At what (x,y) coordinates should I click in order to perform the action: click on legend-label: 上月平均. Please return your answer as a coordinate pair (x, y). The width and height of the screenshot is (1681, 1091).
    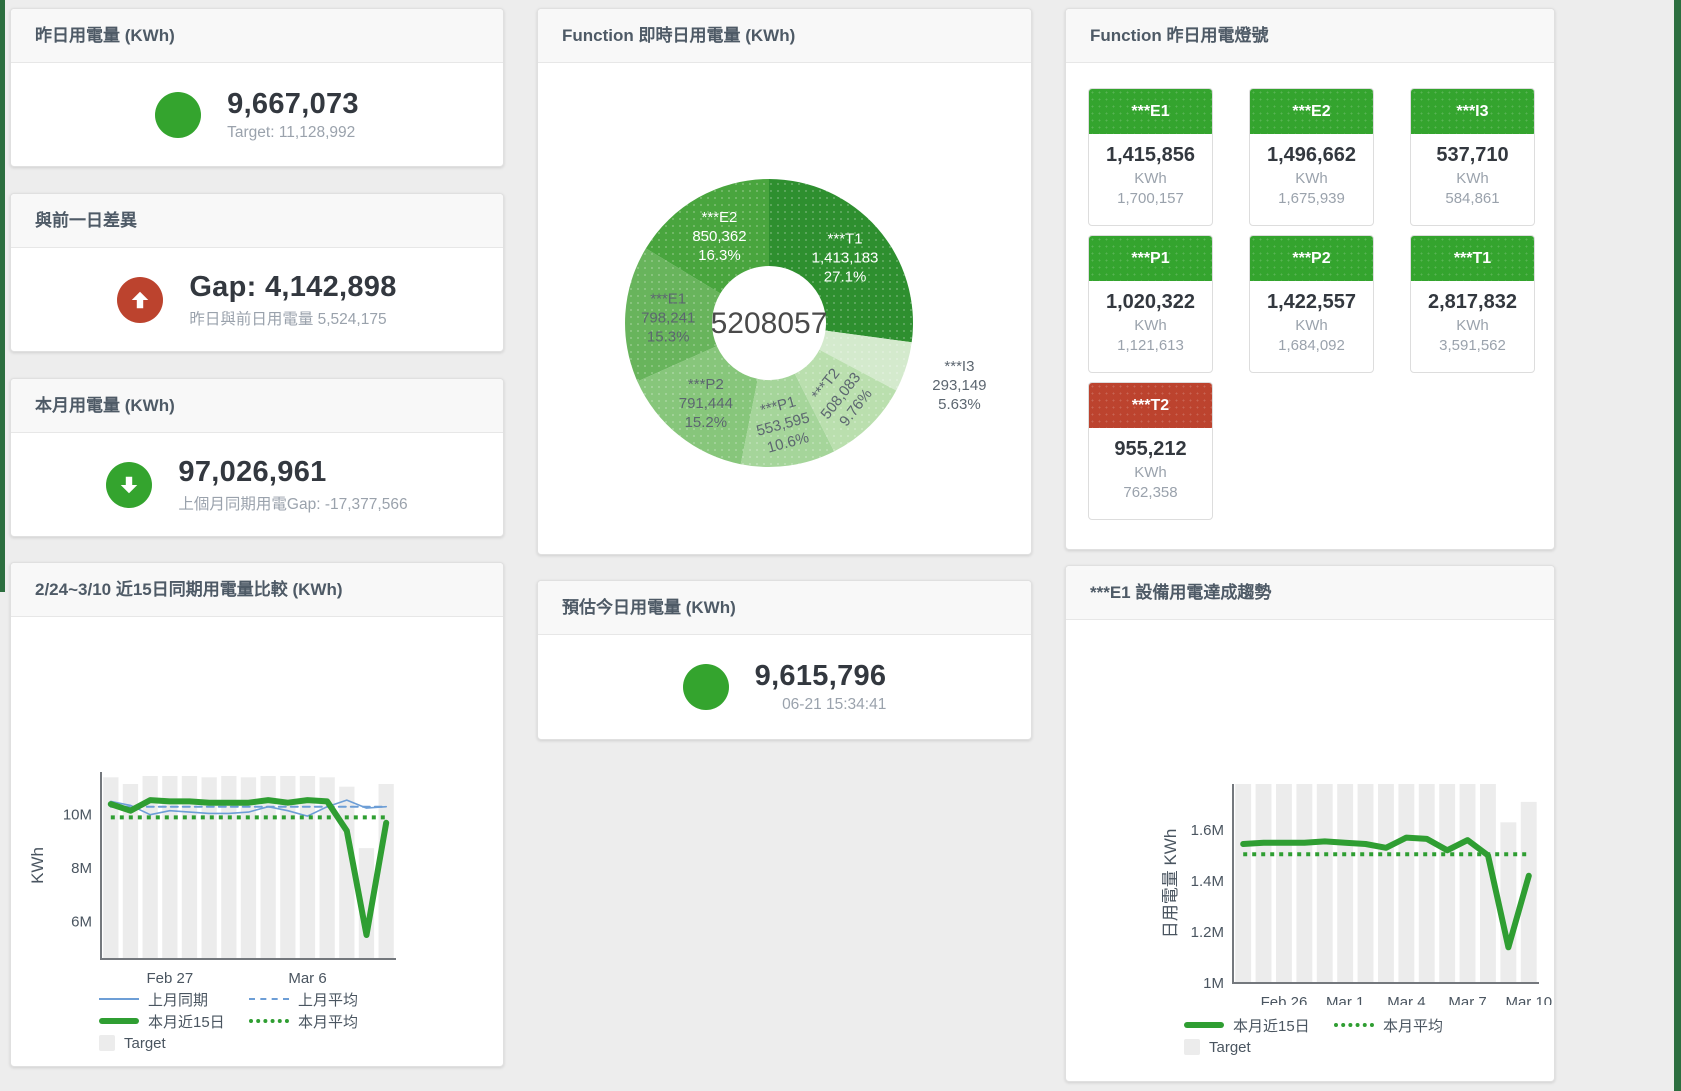
    Looking at the image, I should click on (328, 1000).